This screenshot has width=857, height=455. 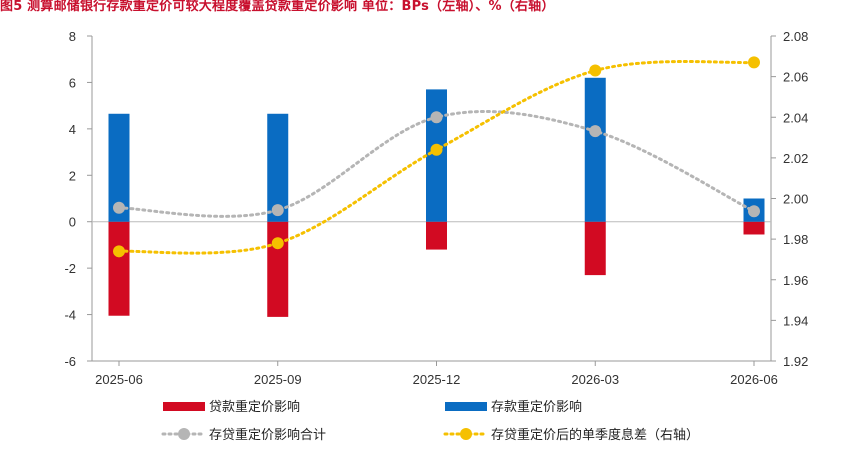 What do you see at coordinates (72, 129) in the screenshot?
I see `left-tick-label: 4` at bounding box center [72, 129].